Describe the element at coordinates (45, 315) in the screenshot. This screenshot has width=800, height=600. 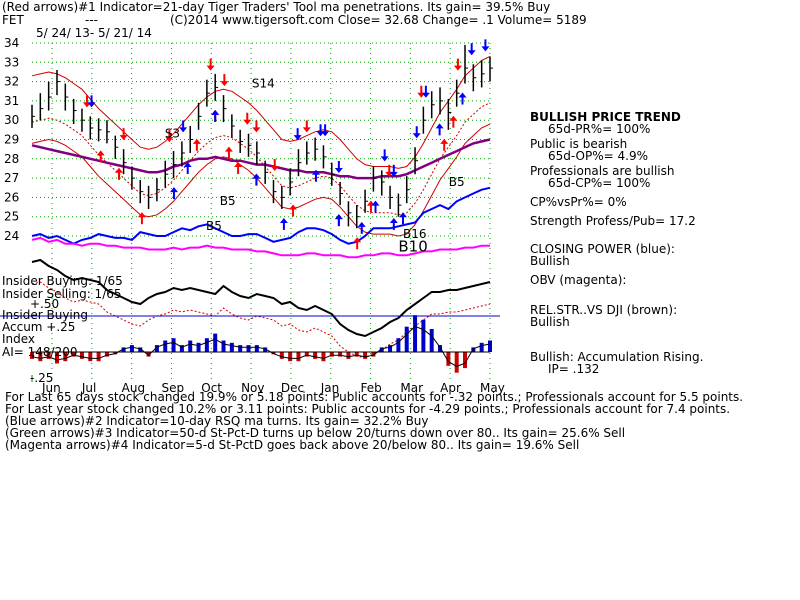
I see `insider-buying-label: Insider Buying` at that location.